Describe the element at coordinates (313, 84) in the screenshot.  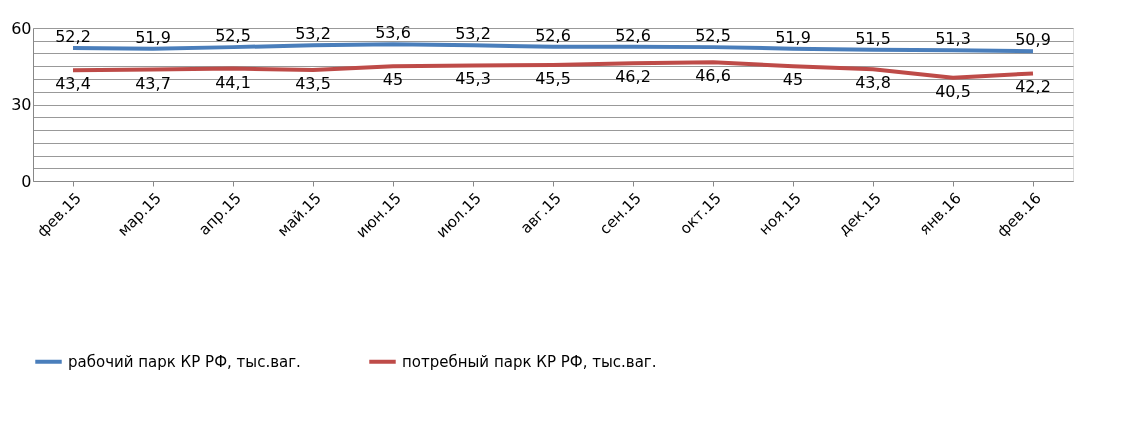
I see `data-label: 43,5` at that location.